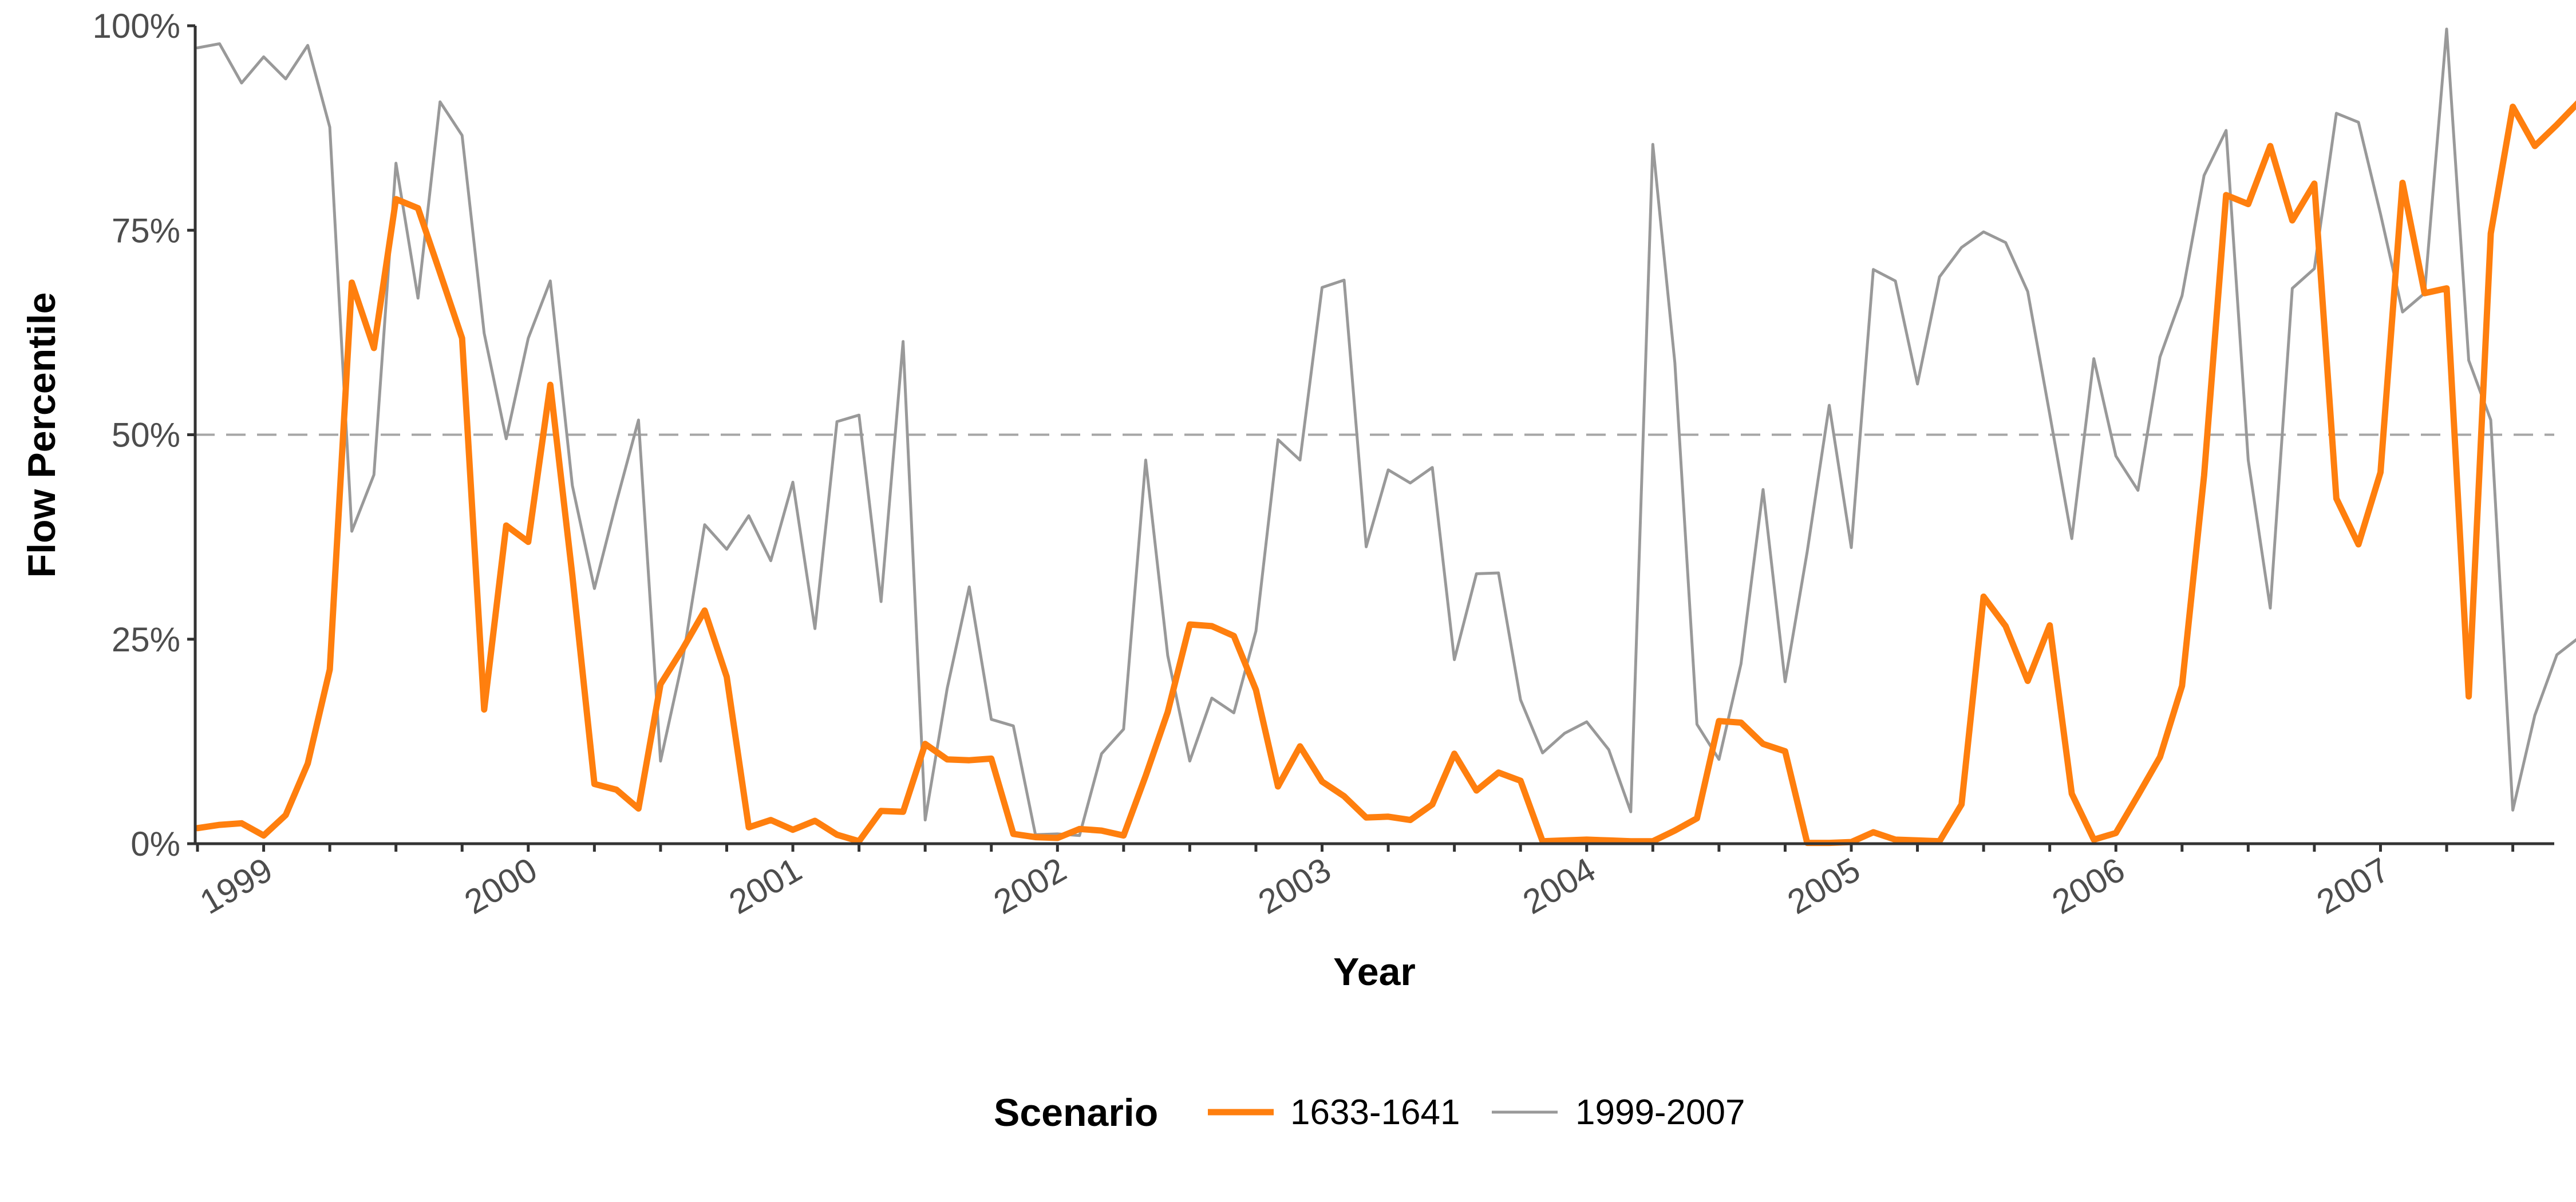 Image resolution: width=2576 pixels, height=1202 pixels. I want to click on x-tick-label: 2006, so click(2088, 886).